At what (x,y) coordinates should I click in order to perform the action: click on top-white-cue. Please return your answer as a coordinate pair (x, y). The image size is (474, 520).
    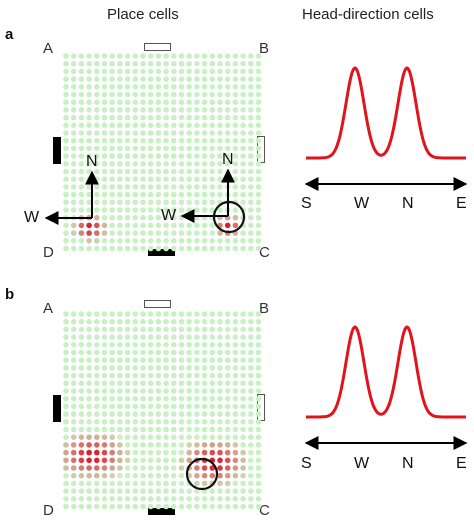
    Looking at the image, I should click on (157, 304).